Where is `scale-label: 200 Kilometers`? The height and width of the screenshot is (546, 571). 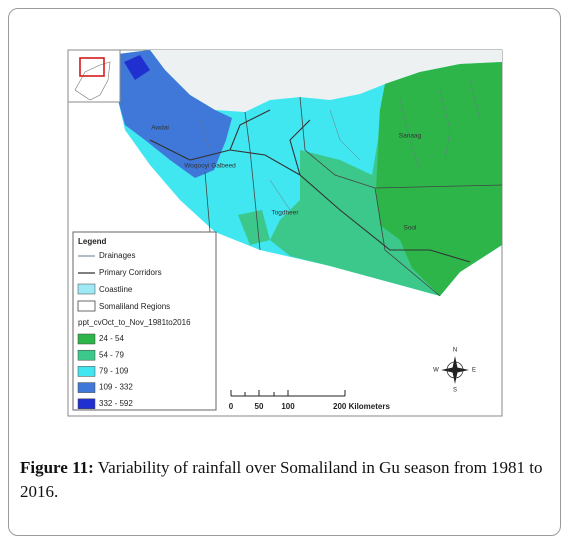 scale-label: 200 Kilometers is located at coordinates (361, 406).